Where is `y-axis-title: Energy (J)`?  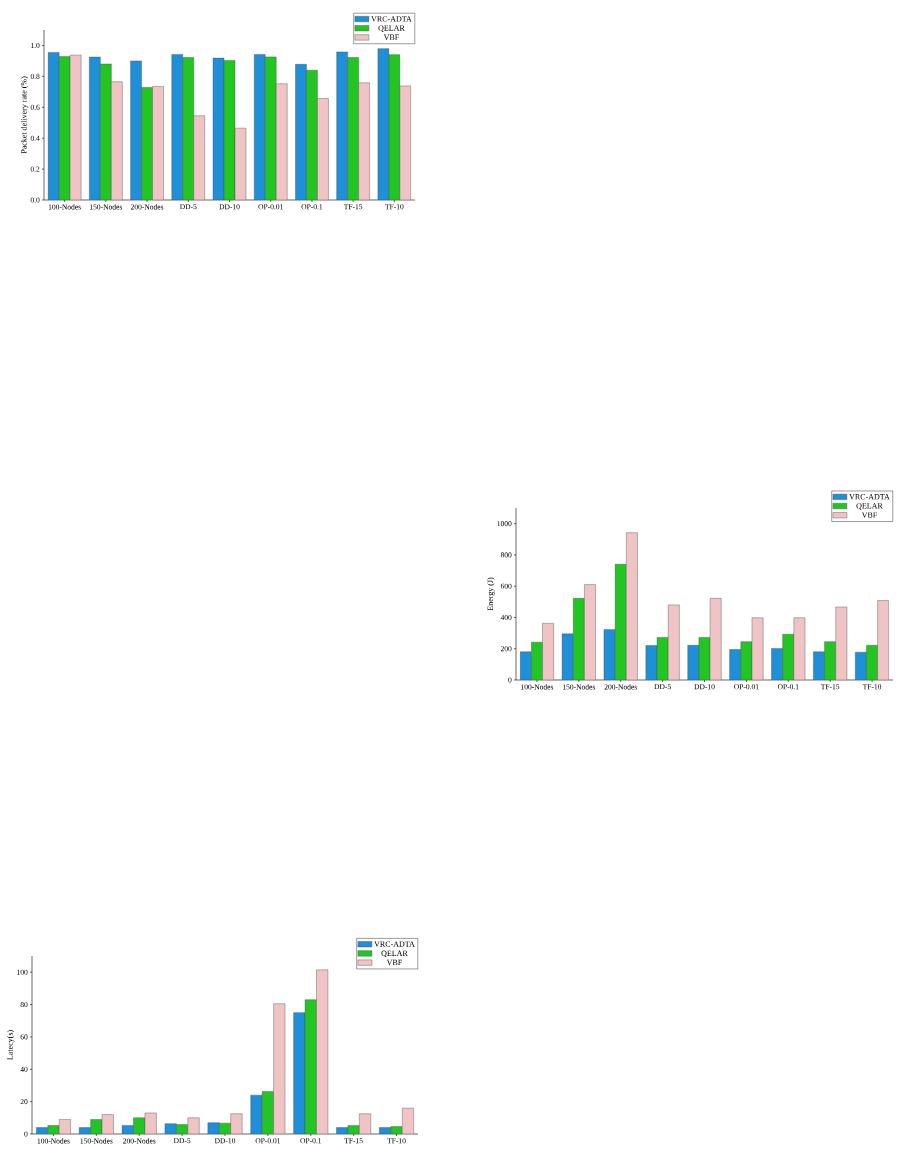 y-axis-title: Energy (J) is located at coordinates (491, 594).